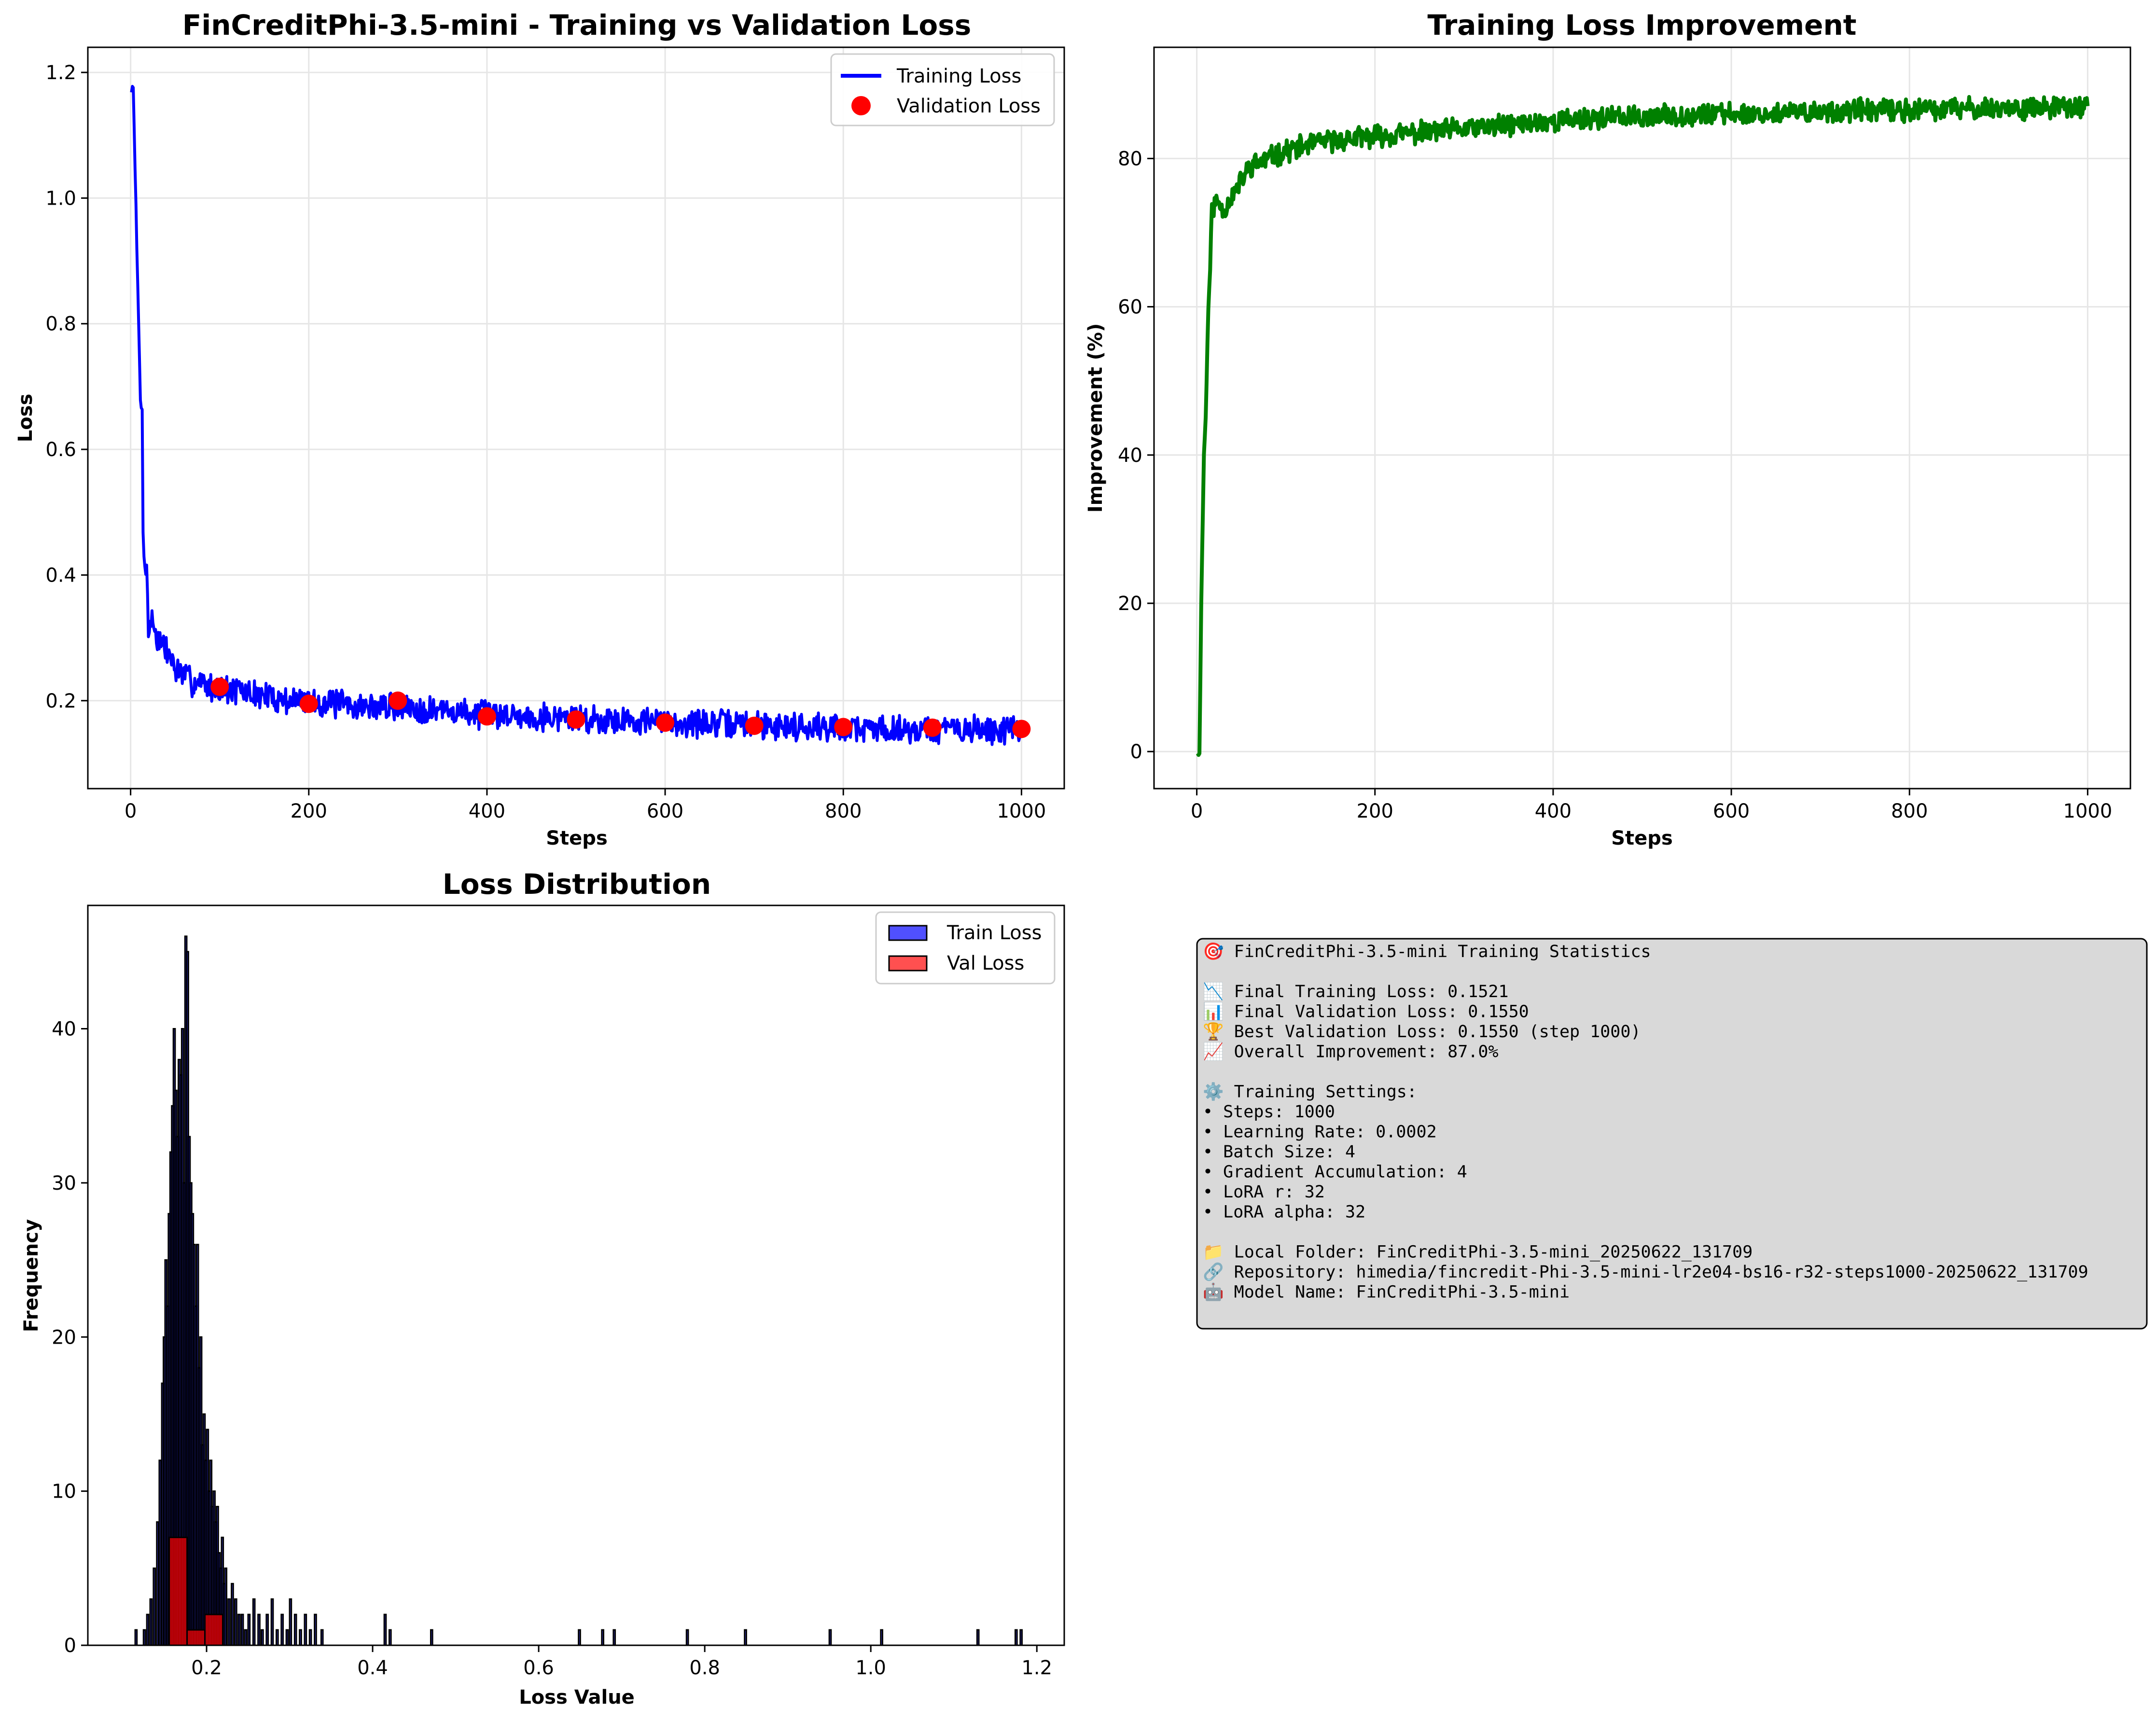 This screenshot has height=1723, width=2156. Describe the element at coordinates (577, 885) in the screenshot. I see `distribution-chart-title: Loss Distribution` at that location.